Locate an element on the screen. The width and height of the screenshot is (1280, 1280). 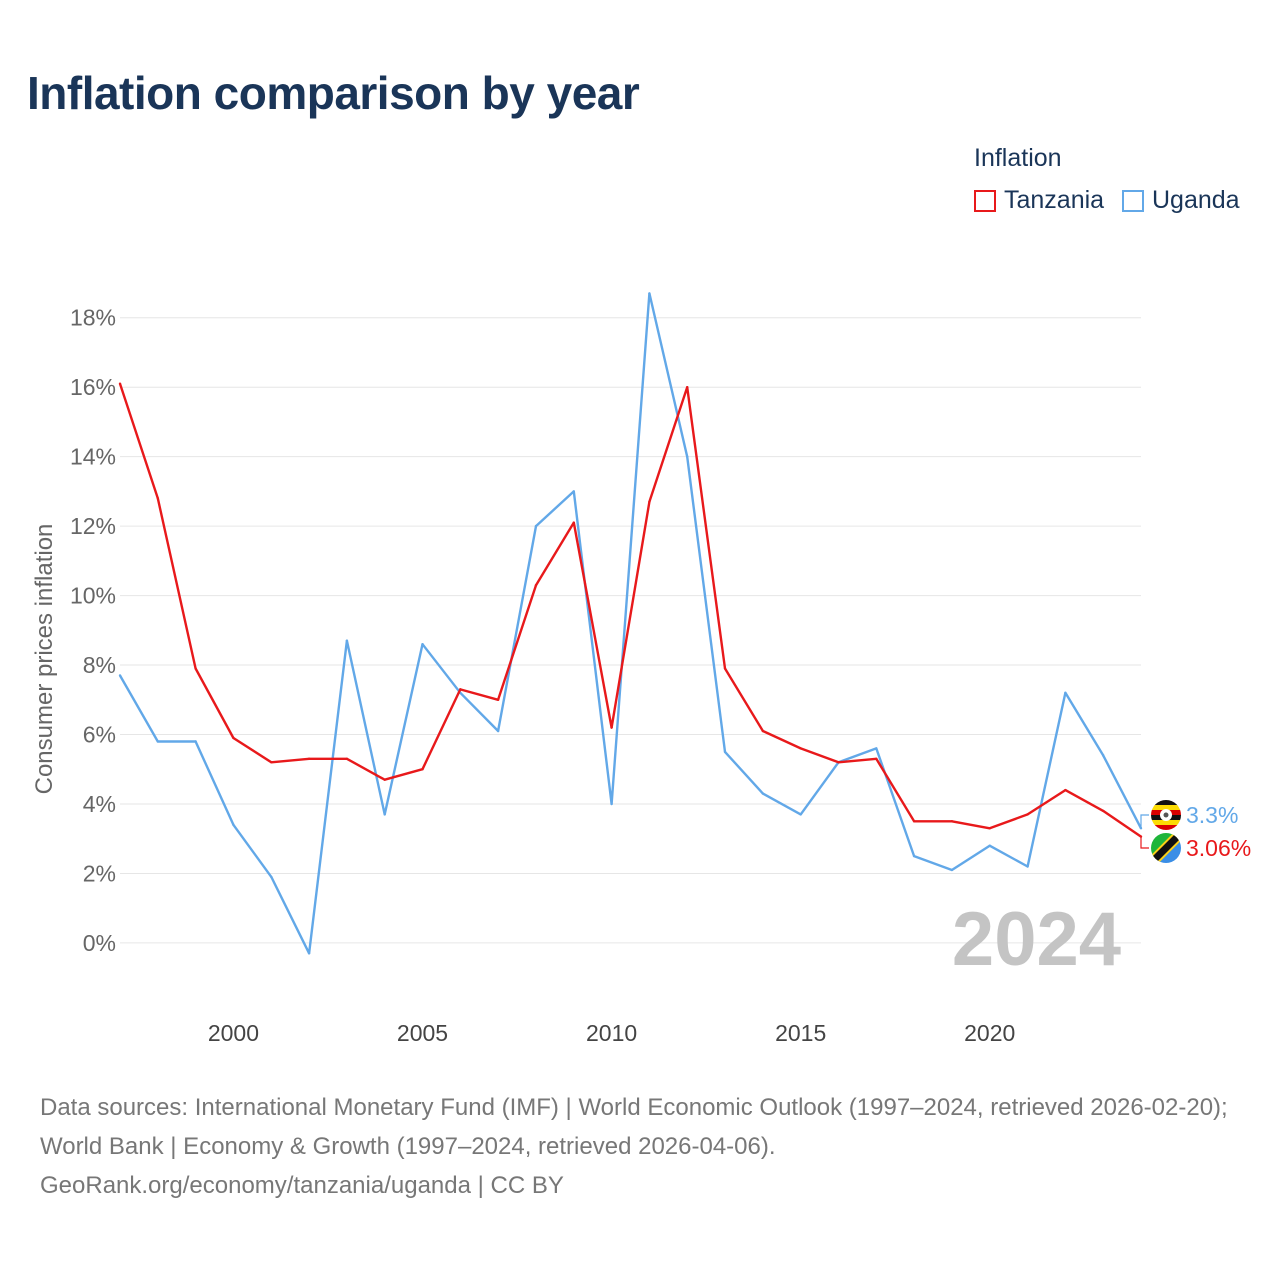
y-tick-label: 14% is located at coordinates (93, 457).